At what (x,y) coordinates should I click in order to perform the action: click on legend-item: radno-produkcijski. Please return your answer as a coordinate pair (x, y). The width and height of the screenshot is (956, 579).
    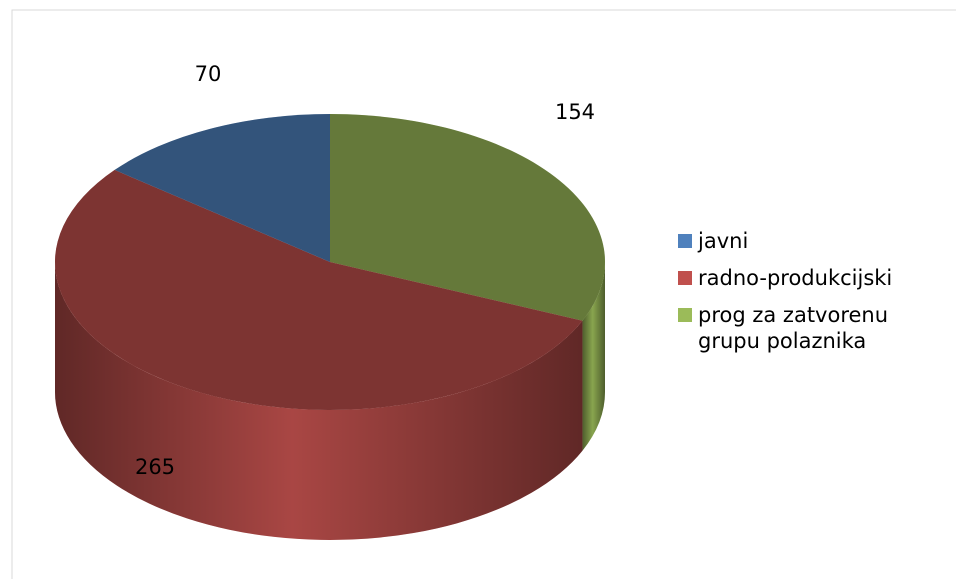
    Looking at the image, I should click on (813, 278).